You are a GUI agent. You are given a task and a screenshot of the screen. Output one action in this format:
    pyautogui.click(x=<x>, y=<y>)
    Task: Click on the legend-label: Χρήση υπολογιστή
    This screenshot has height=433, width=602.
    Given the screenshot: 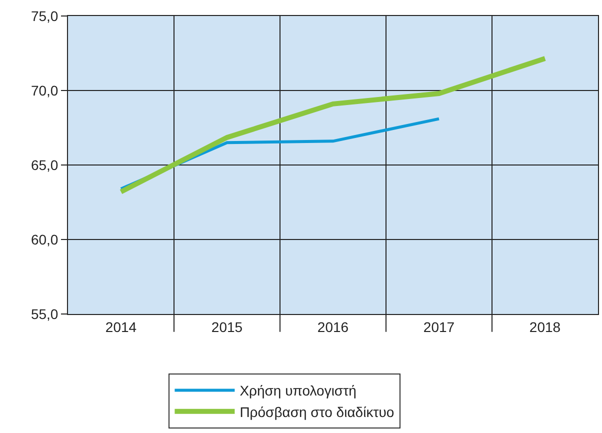 What is the action you would take?
    pyautogui.click(x=298, y=390)
    